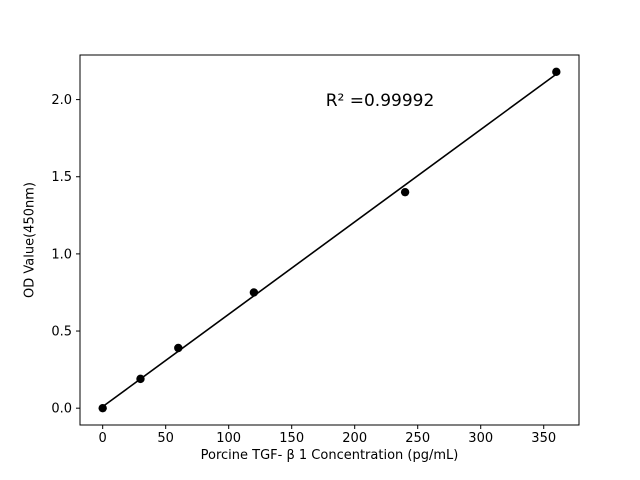  I want to click on y-tick-label: 1.5, so click(61, 177).